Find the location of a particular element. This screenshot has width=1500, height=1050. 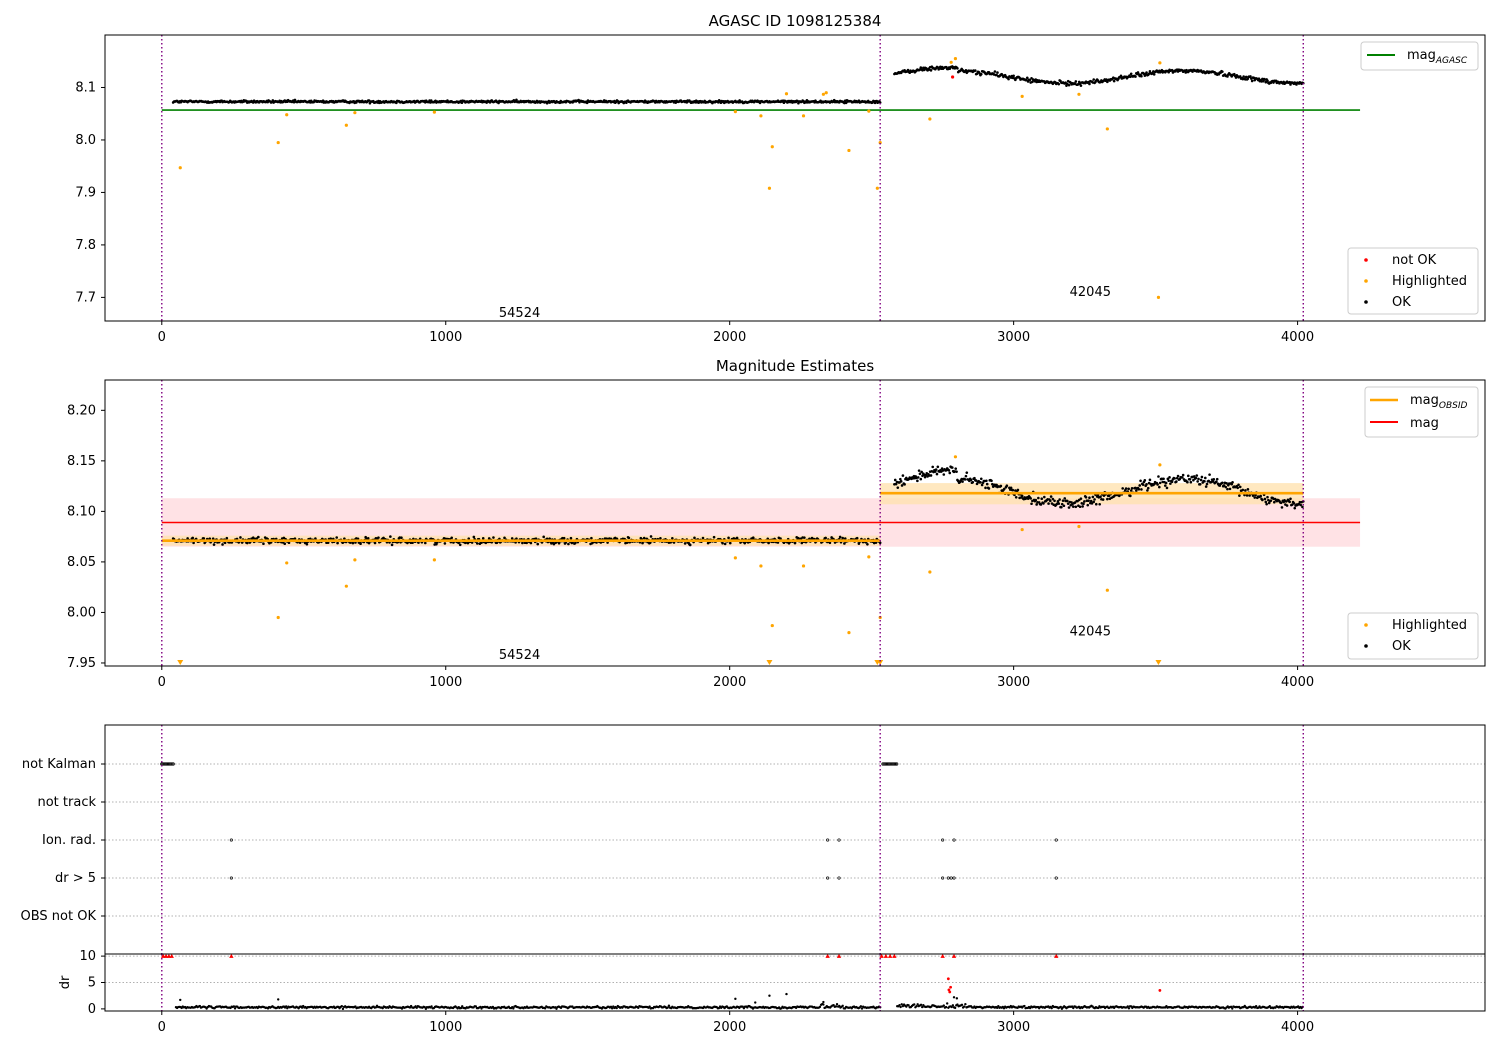

obsid-label: 42045 is located at coordinates (1090, 632).